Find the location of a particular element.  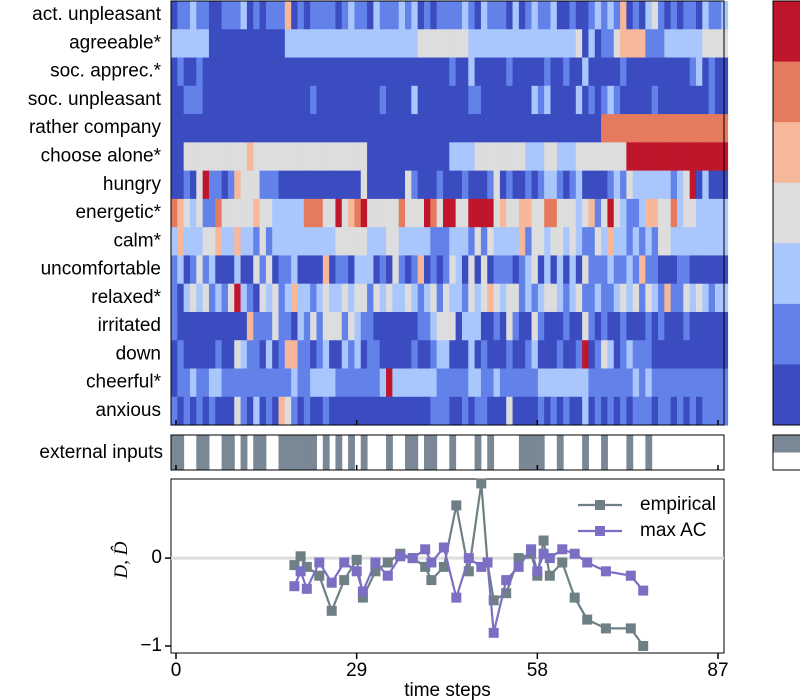

heatmap-row-label: cheerful* is located at coordinates (124, 382).